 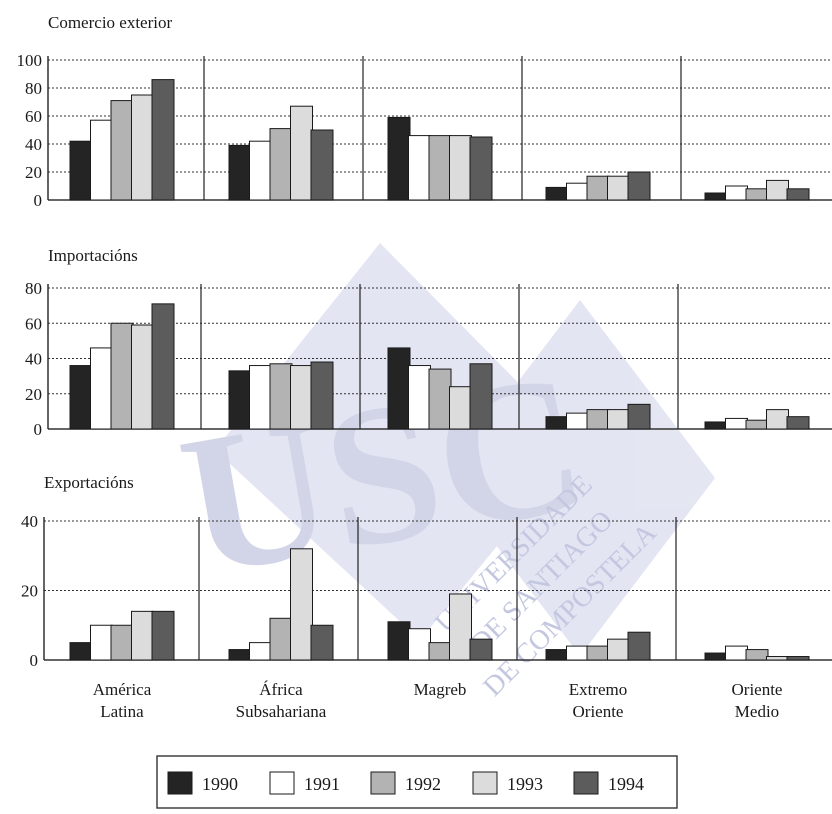 I want to click on legend-label: 1991, so click(x=322, y=784).